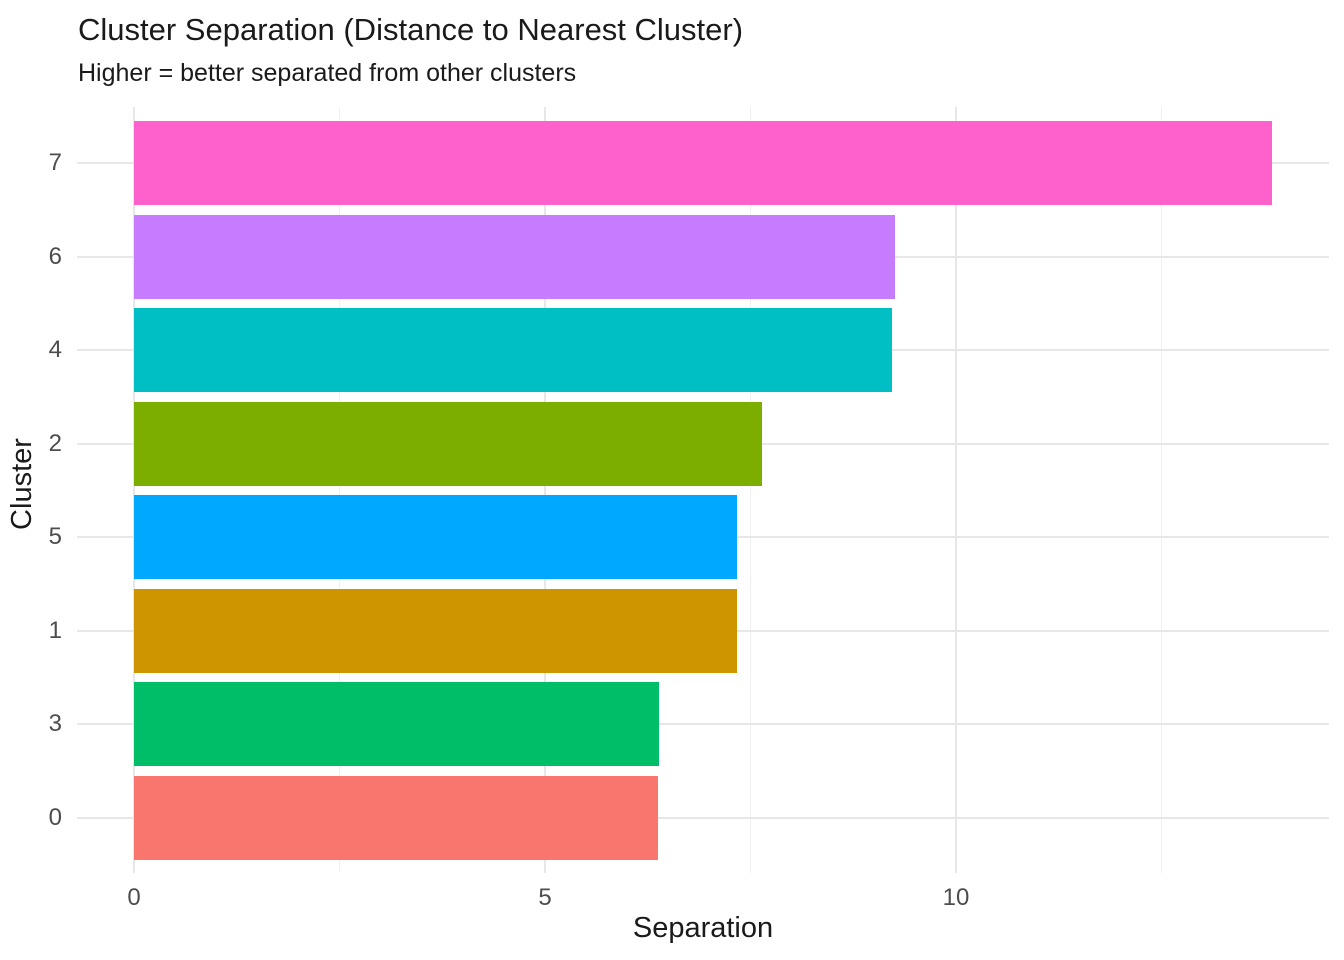  Describe the element at coordinates (55, 724) in the screenshot. I see `y-tick-label: 3` at that location.